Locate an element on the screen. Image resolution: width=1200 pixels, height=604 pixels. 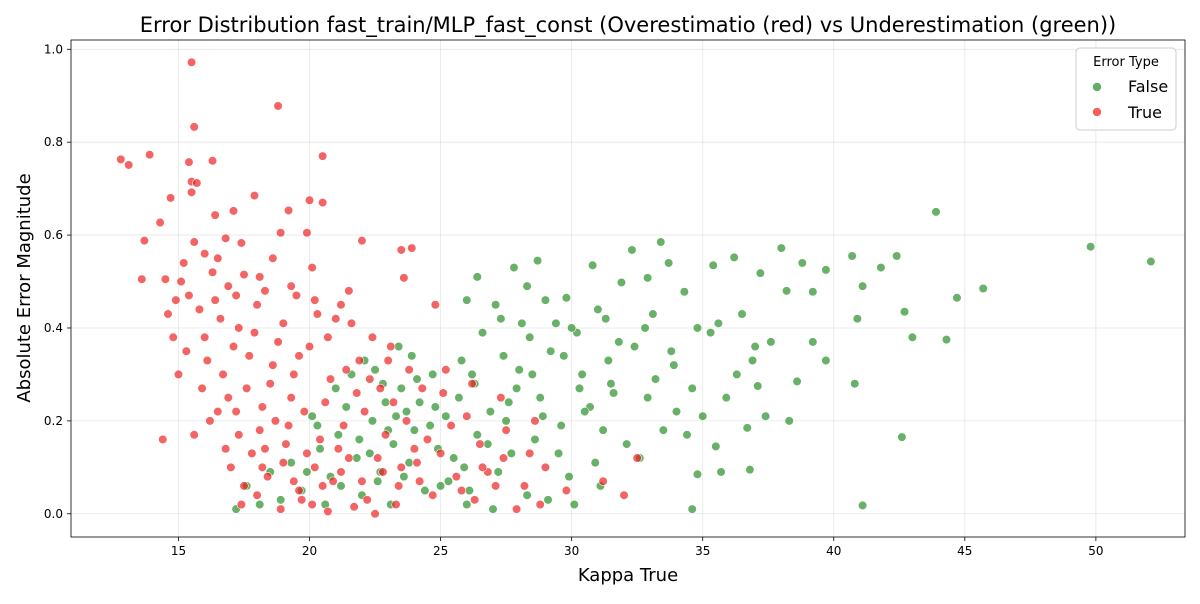
x-tick-label: 45 is located at coordinates (964, 551).